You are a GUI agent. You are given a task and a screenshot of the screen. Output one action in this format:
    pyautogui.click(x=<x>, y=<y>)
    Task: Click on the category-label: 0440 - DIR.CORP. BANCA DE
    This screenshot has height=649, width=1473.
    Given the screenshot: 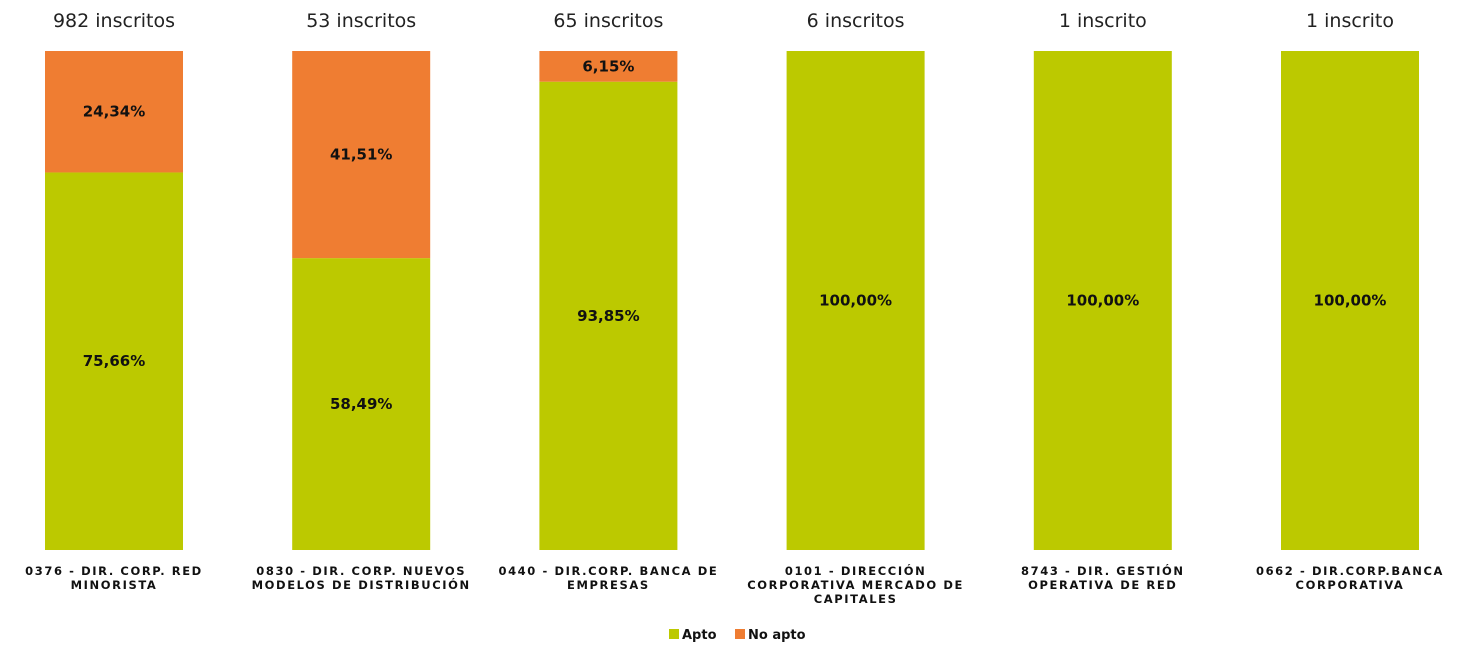 What is the action you would take?
    pyautogui.click(x=608, y=571)
    